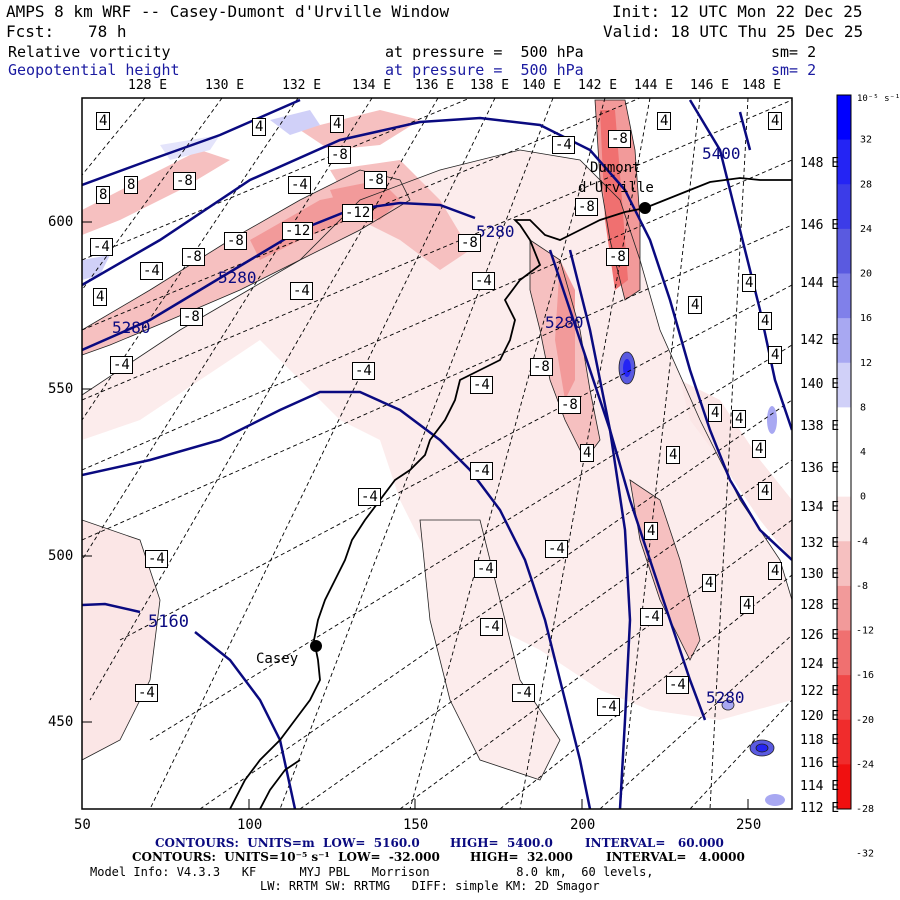  I want to click on y-label-600: 600, so click(61, 222).